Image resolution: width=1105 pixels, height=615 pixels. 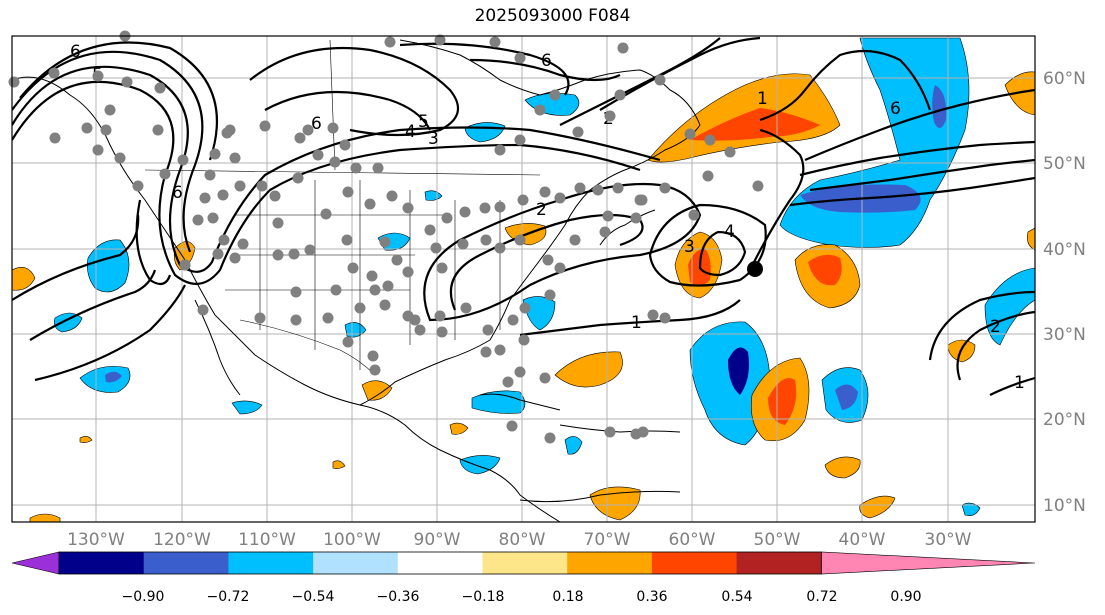 I want to click on lon-label: 80°W, so click(x=522, y=540).